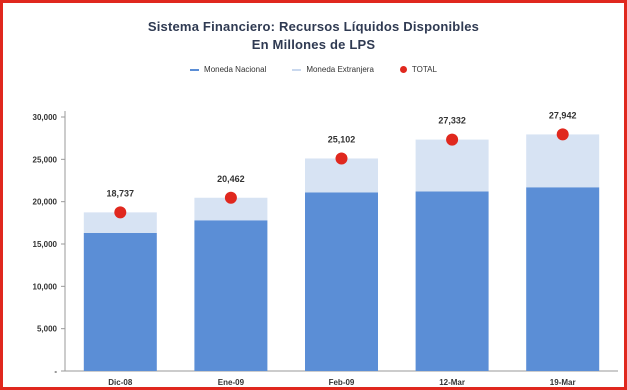  What do you see at coordinates (452, 121) in the screenshot?
I see `total-data-label: 27,332` at bounding box center [452, 121].